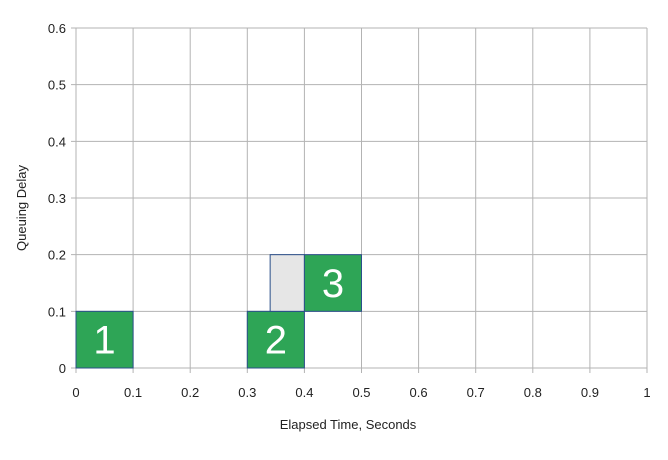 This screenshot has width=668, height=460. Describe the element at coordinates (133, 392) in the screenshot. I see `x-tick-label: 0.1` at that location.